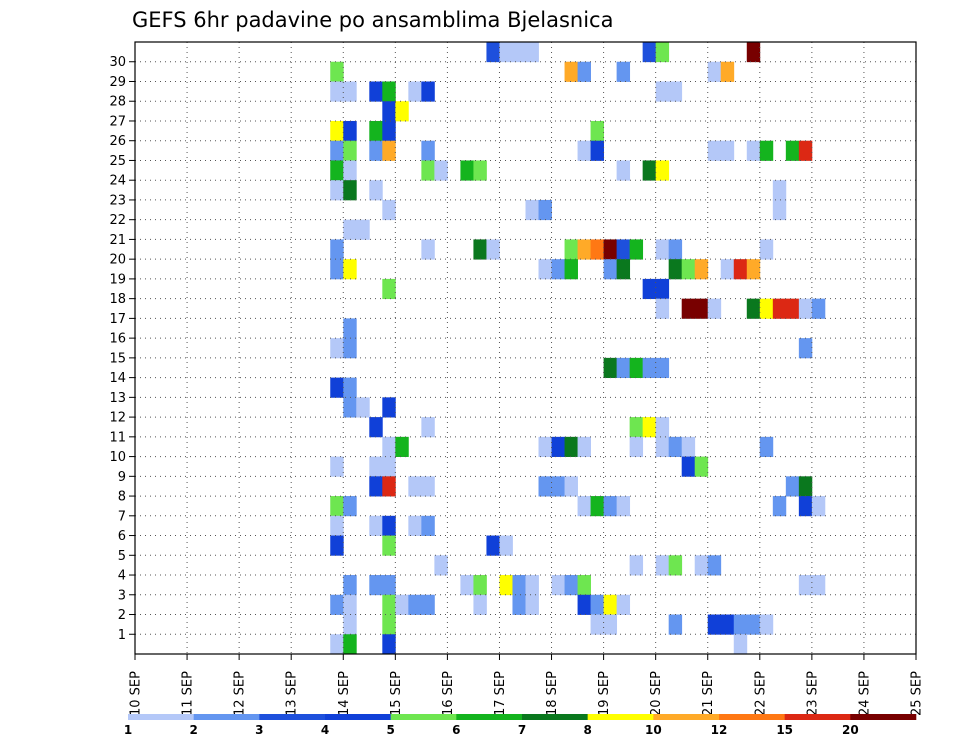 Image resolution: width=960 pixels, height=742 pixels. I want to click on x-tick-label: 13 SEP, so click(292, 693).